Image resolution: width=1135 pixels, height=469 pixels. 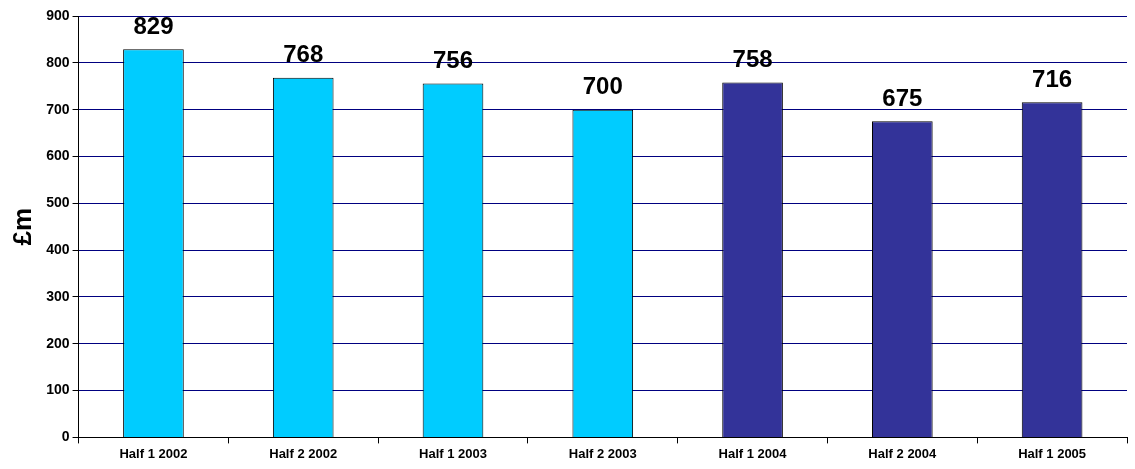 I want to click on x-tick-label: Half 1 2004, so click(x=753, y=453).